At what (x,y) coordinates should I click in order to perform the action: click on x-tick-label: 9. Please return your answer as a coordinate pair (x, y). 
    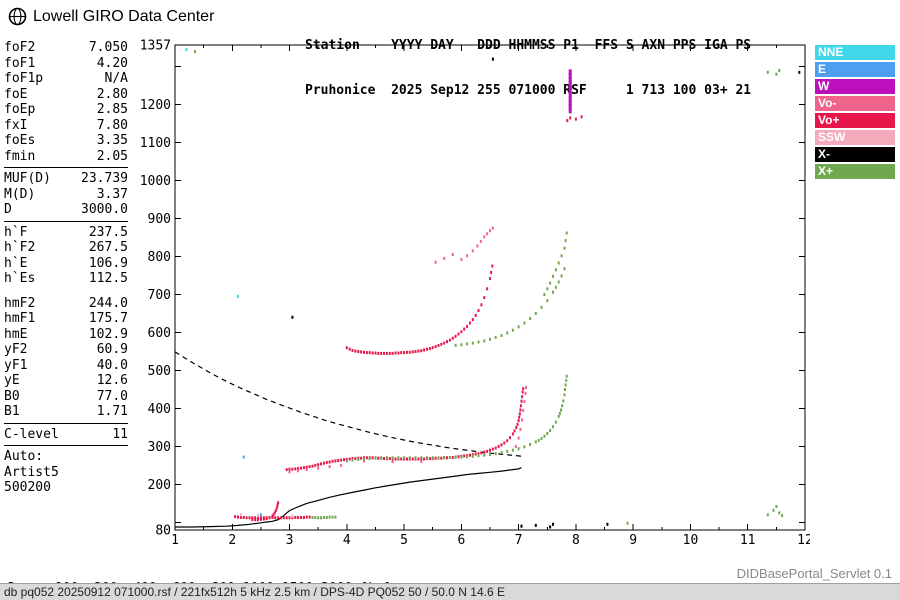
    Looking at the image, I should click on (633, 540).